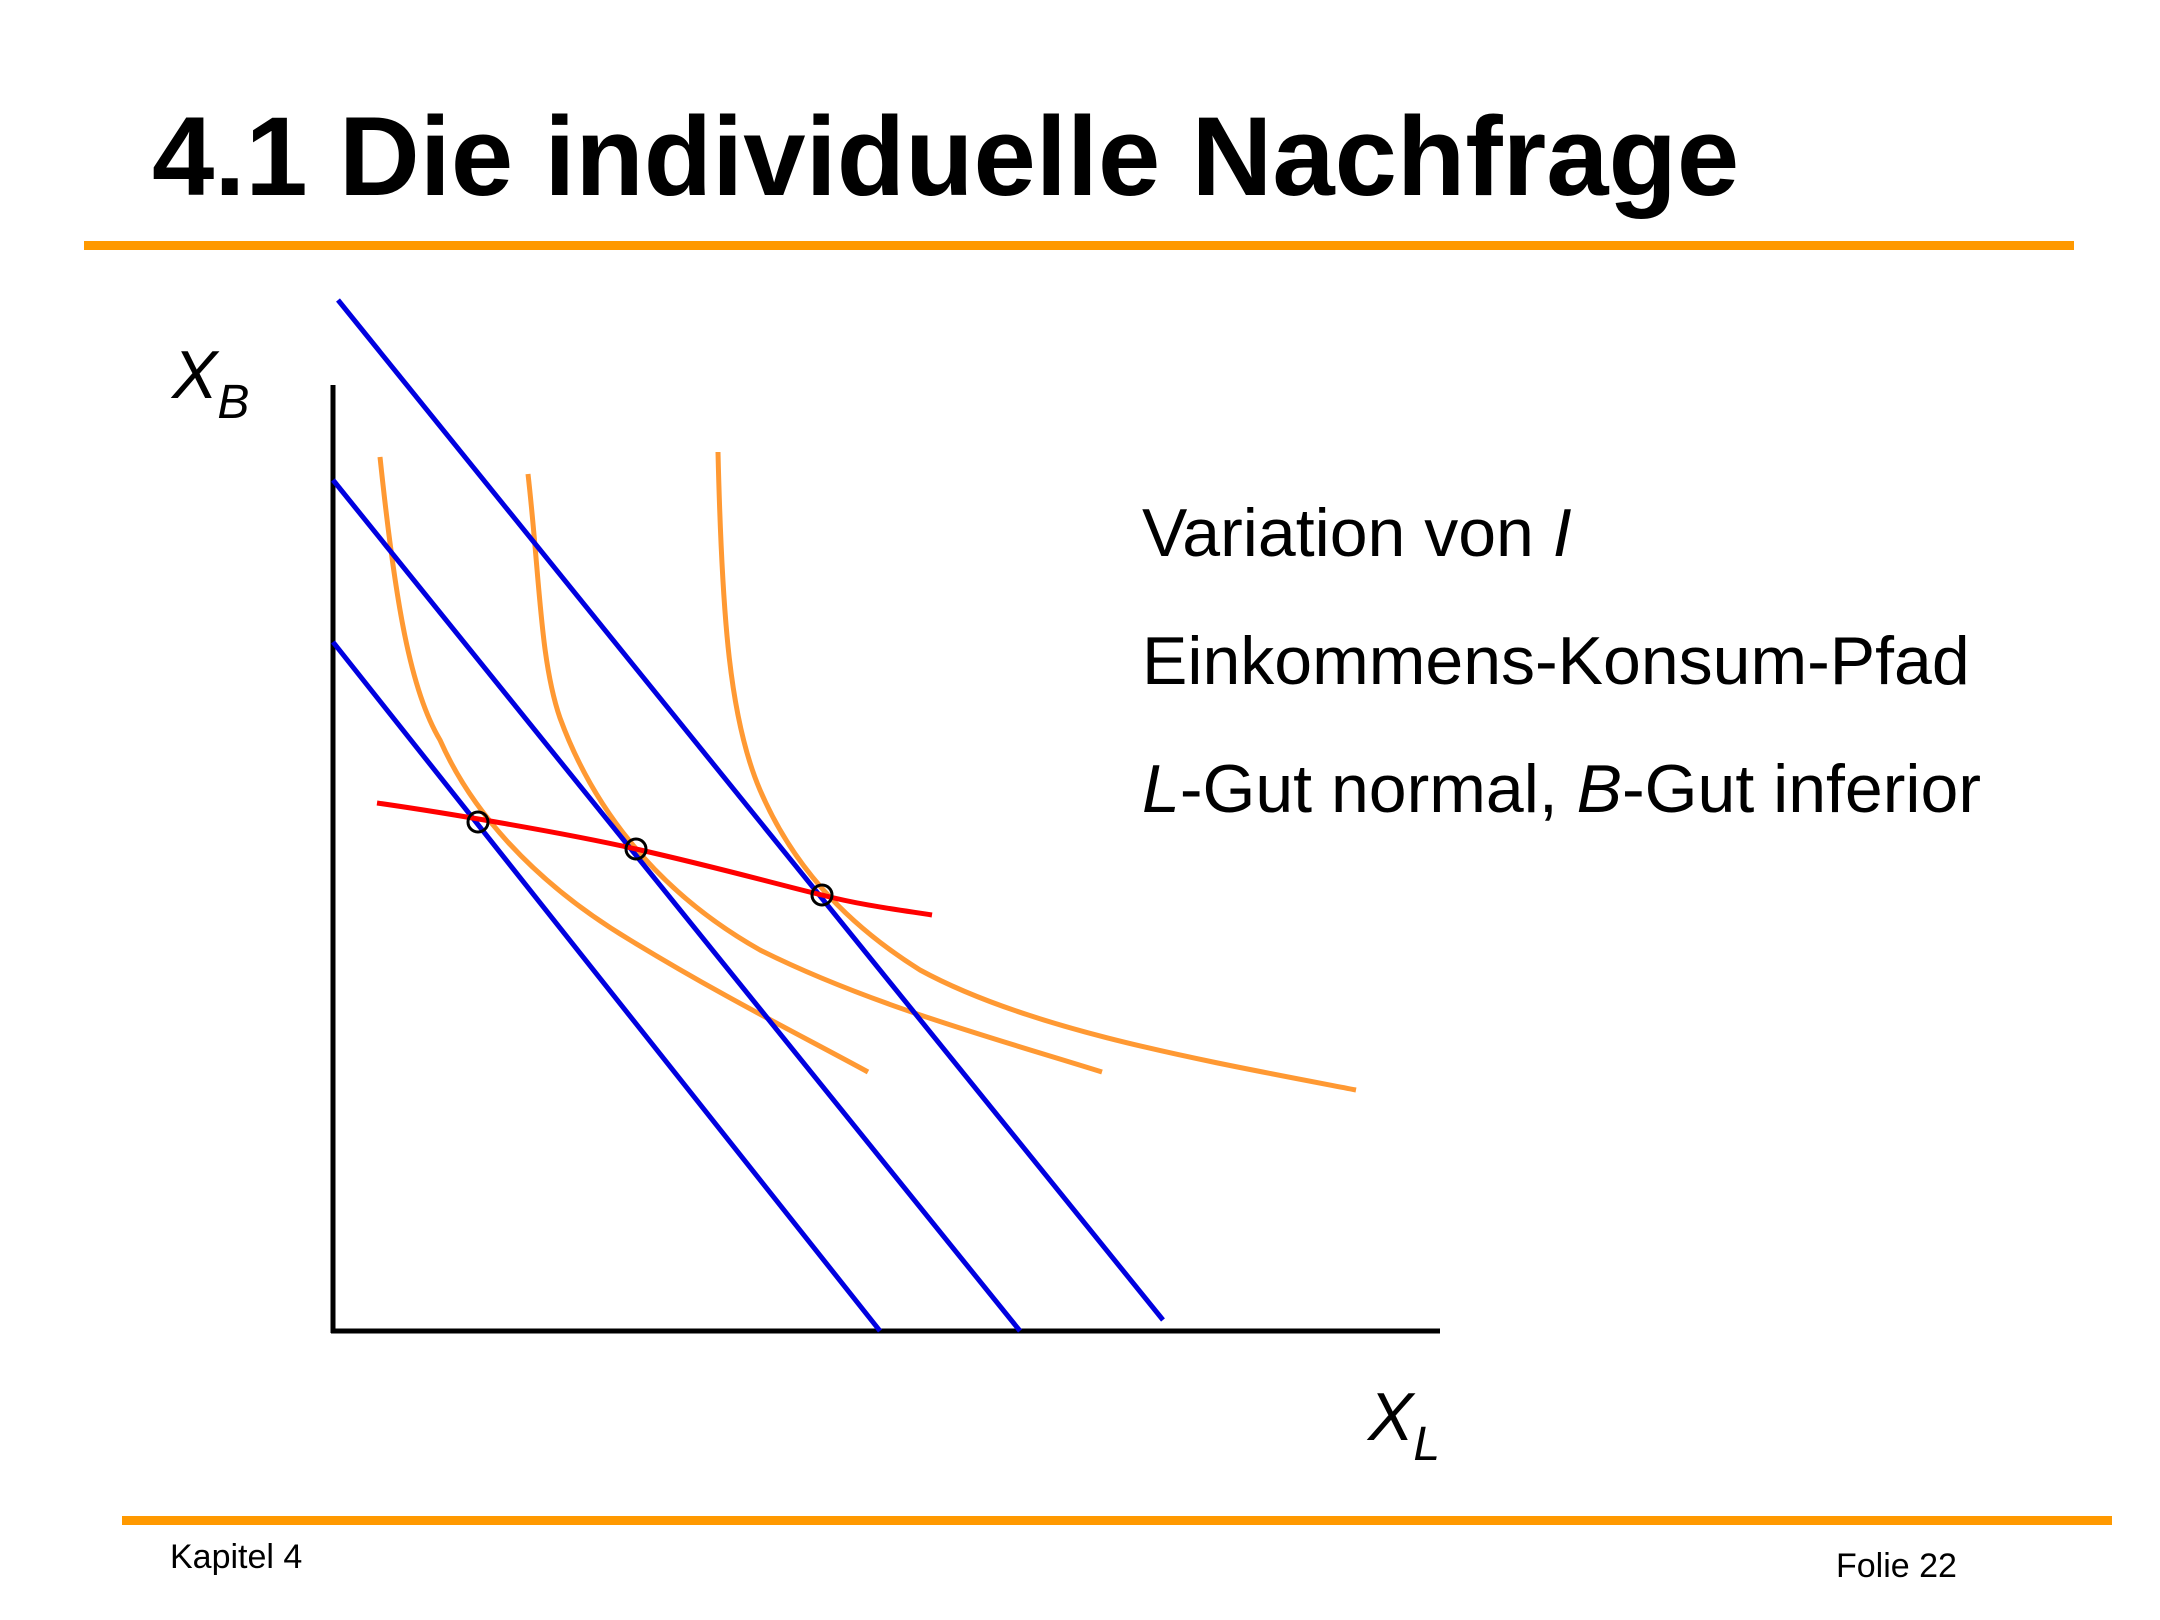 The height and width of the screenshot is (1620, 2160). Describe the element at coordinates (1896, 1566) in the screenshot. I see `footer-slide-number: Folie 22` at that location.